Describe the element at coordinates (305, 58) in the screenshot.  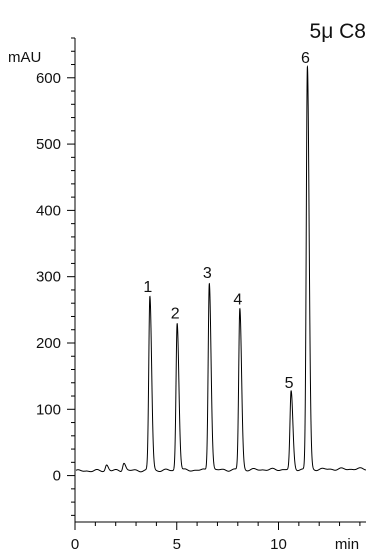
I see `peak-label: 6` at that location.